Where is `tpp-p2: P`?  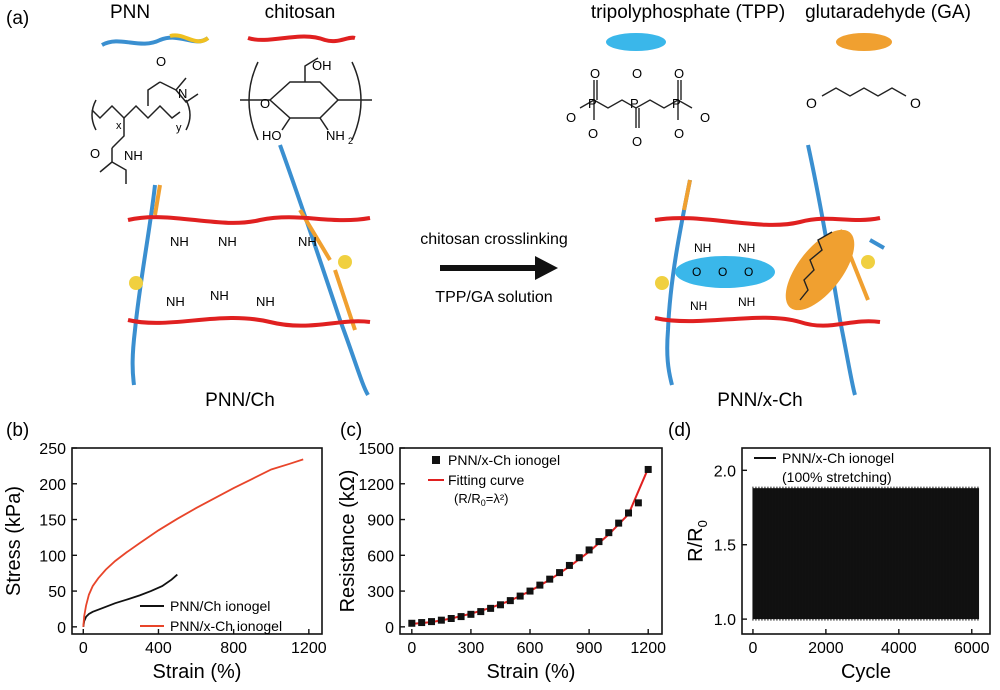
tpp-p2: P is located at coordinates (634, 103).